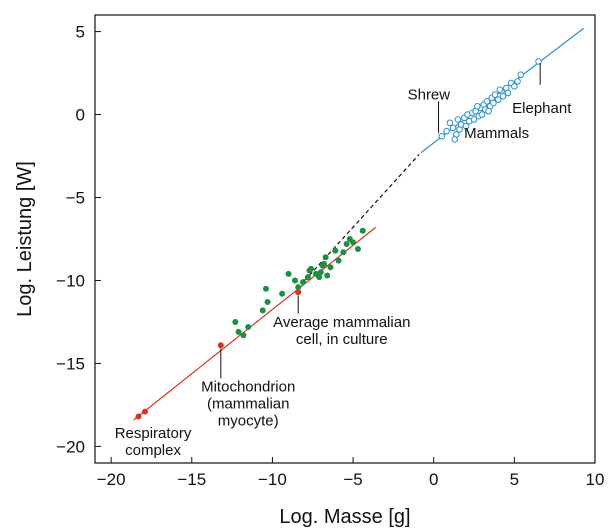 The height and width of the screenshot is (532, 613). What do you see at coordinates (272, 479) in the screenshot?
I see `x-tick-label: −10` at bounding box center [272, 479].